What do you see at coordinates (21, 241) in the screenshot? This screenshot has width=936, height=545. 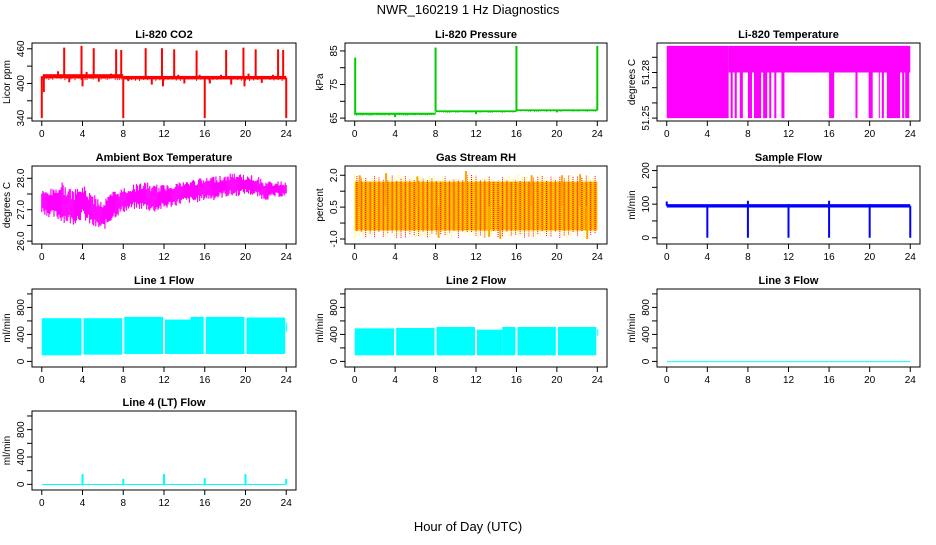 I see `y-tick-label: 26.0` at bounding box center [21, 241].